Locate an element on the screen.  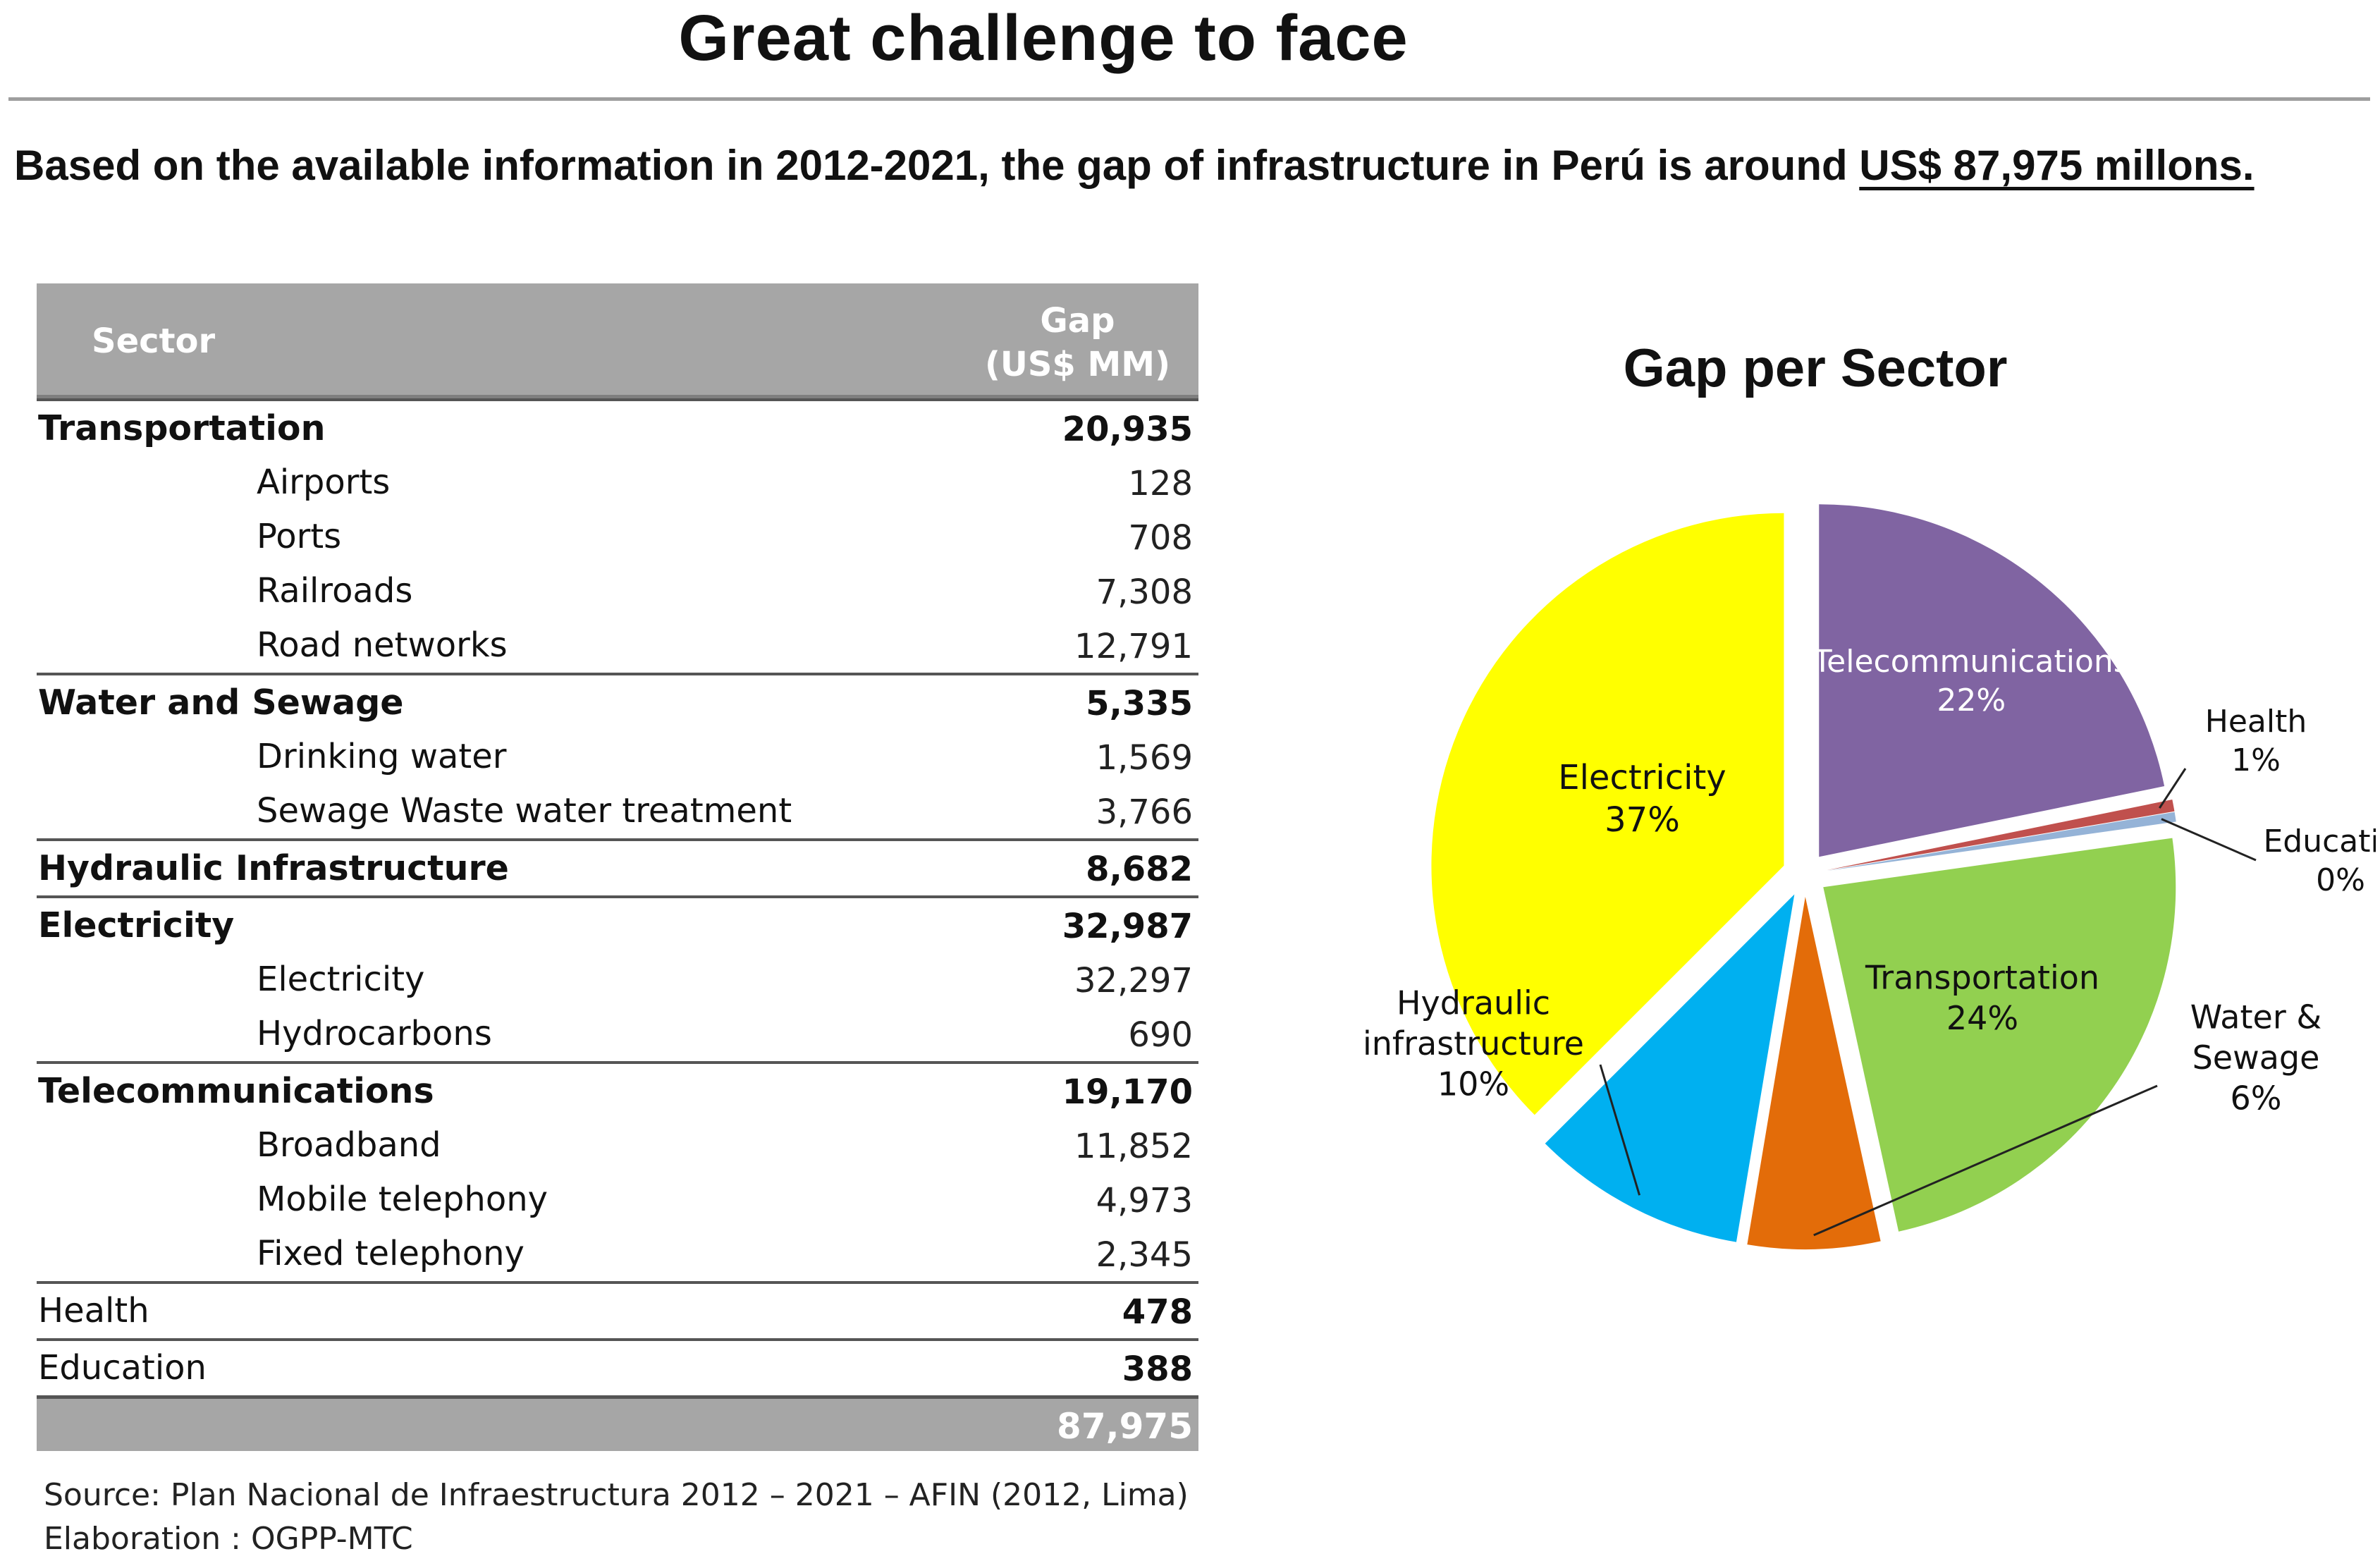
table-row: Electricity 32,297 is located at coordinates (618, 980).